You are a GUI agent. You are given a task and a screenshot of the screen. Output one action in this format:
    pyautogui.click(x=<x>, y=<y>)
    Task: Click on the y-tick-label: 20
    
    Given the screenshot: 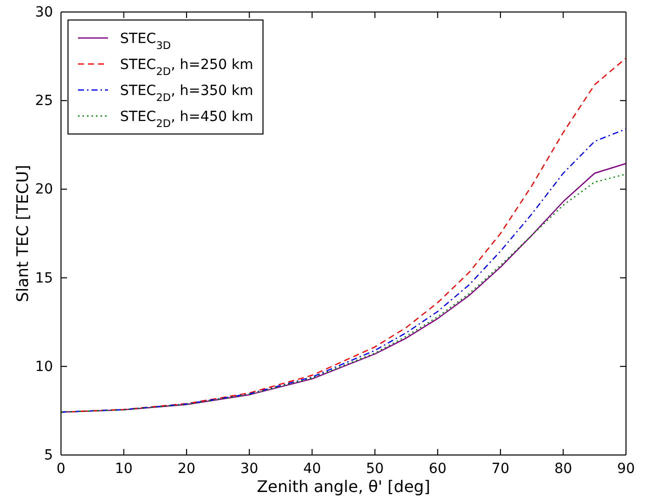 What is the action you would take?
    pyautogui.click(x=44, y=190)
    